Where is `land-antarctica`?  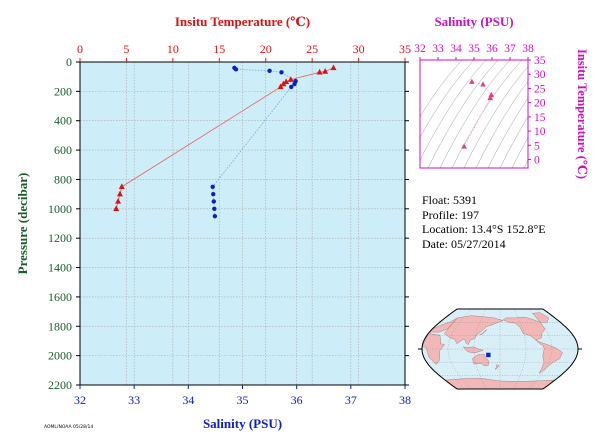 land-antarctica is located at coordinates (500, 383).